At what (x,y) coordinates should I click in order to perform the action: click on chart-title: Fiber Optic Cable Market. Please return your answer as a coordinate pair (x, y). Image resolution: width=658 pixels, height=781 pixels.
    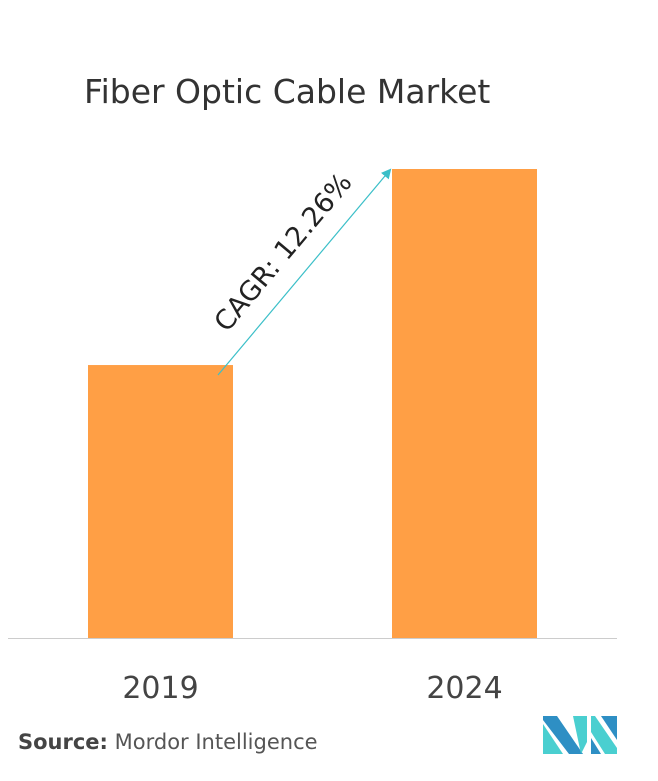
    Looking at the image, I should click on (287, 91).